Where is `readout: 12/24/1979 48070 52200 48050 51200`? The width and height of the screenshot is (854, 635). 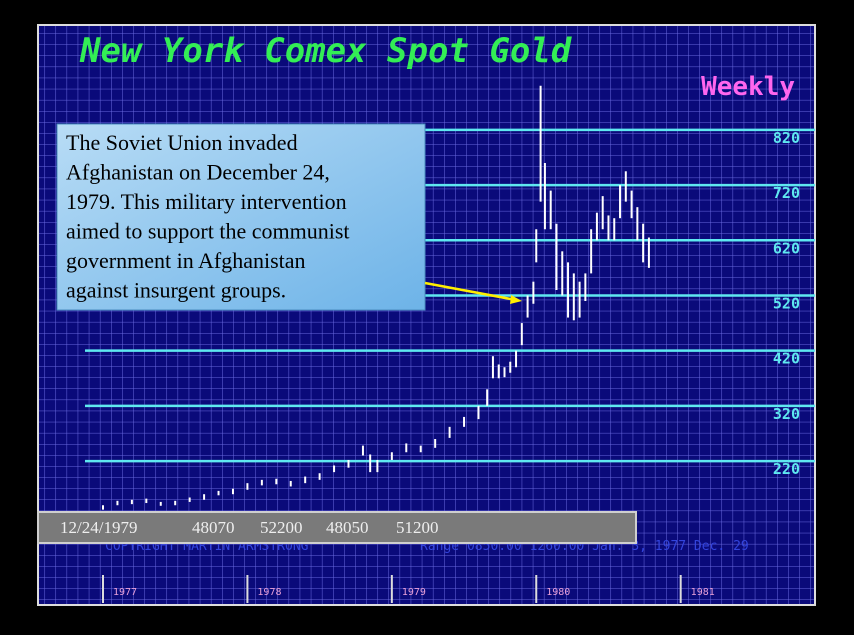
readout: 12/24/1979 48070 52200 48050 51200 is located at coordinates (249, 527).